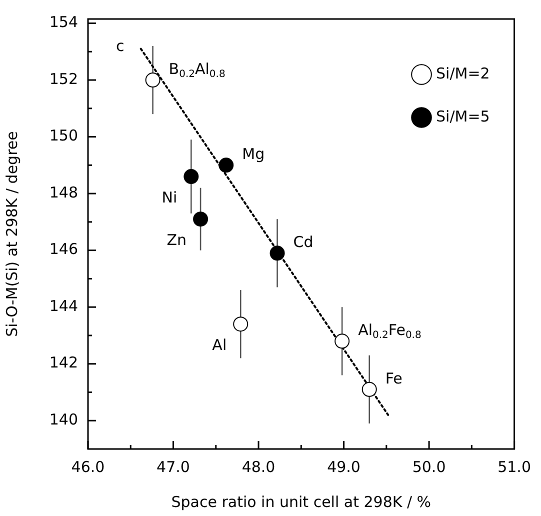  What do you see at coordinates (463, 116) in the screenshot?
I see `legend-label: Si/M=5` at bounding box center [463, 116].